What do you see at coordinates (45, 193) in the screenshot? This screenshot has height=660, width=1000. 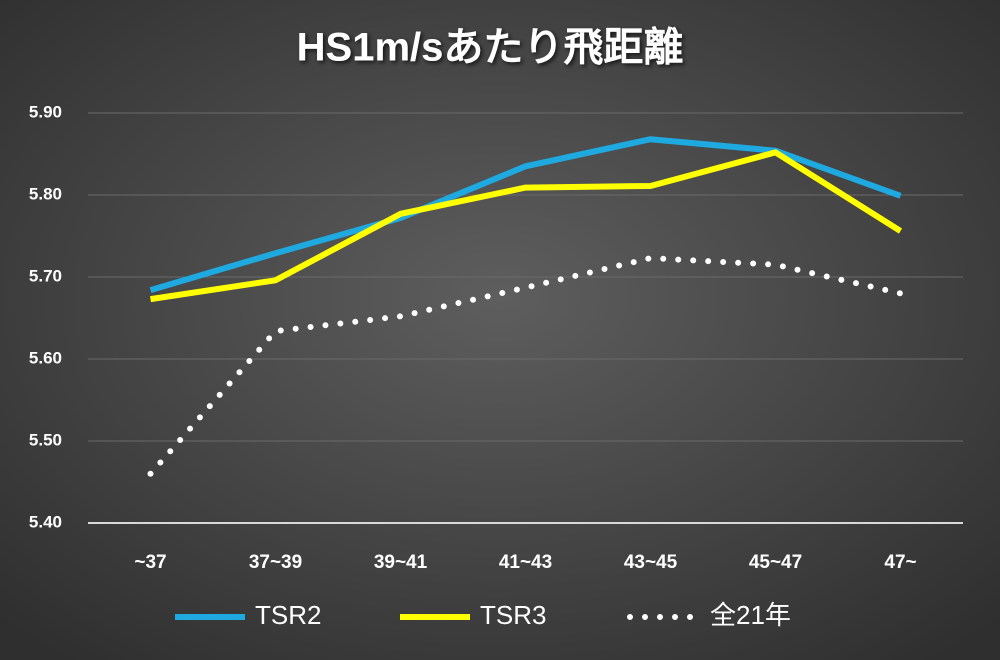 I see `y-tick-label: 5.80` at bounding box center [45, 193].